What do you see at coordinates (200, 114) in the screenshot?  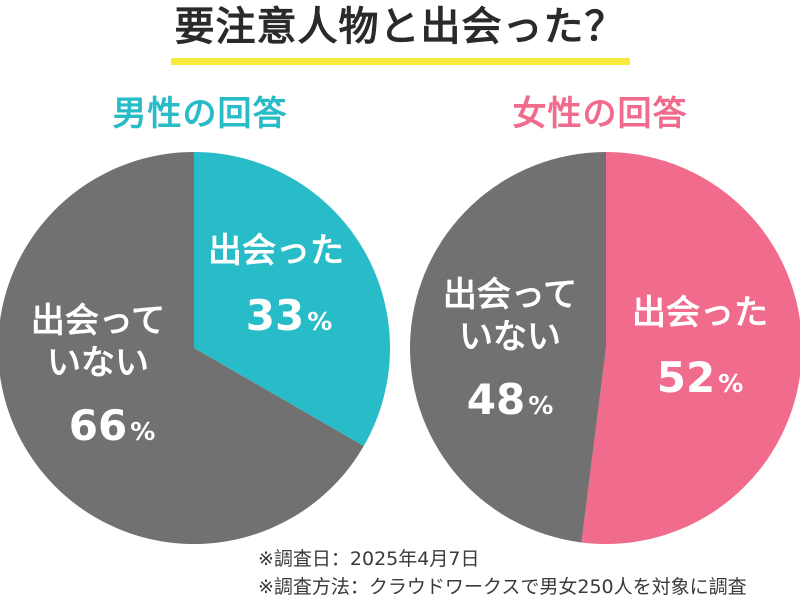 I see `male-chart-subtitle: 男性の回答` at bounding box center [200, 114].